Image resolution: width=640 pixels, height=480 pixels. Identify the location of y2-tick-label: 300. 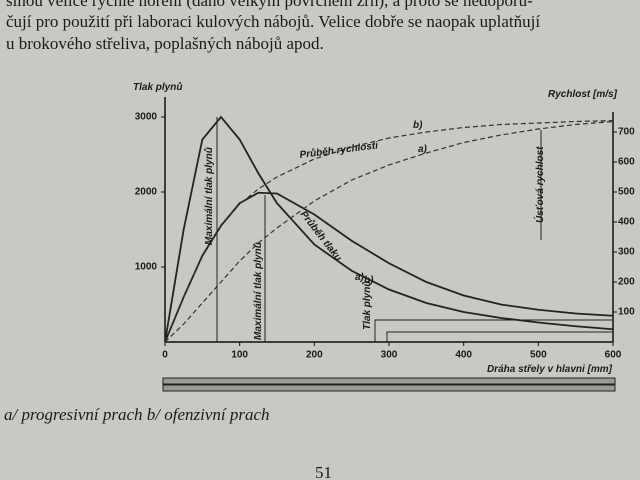
(626, 252).